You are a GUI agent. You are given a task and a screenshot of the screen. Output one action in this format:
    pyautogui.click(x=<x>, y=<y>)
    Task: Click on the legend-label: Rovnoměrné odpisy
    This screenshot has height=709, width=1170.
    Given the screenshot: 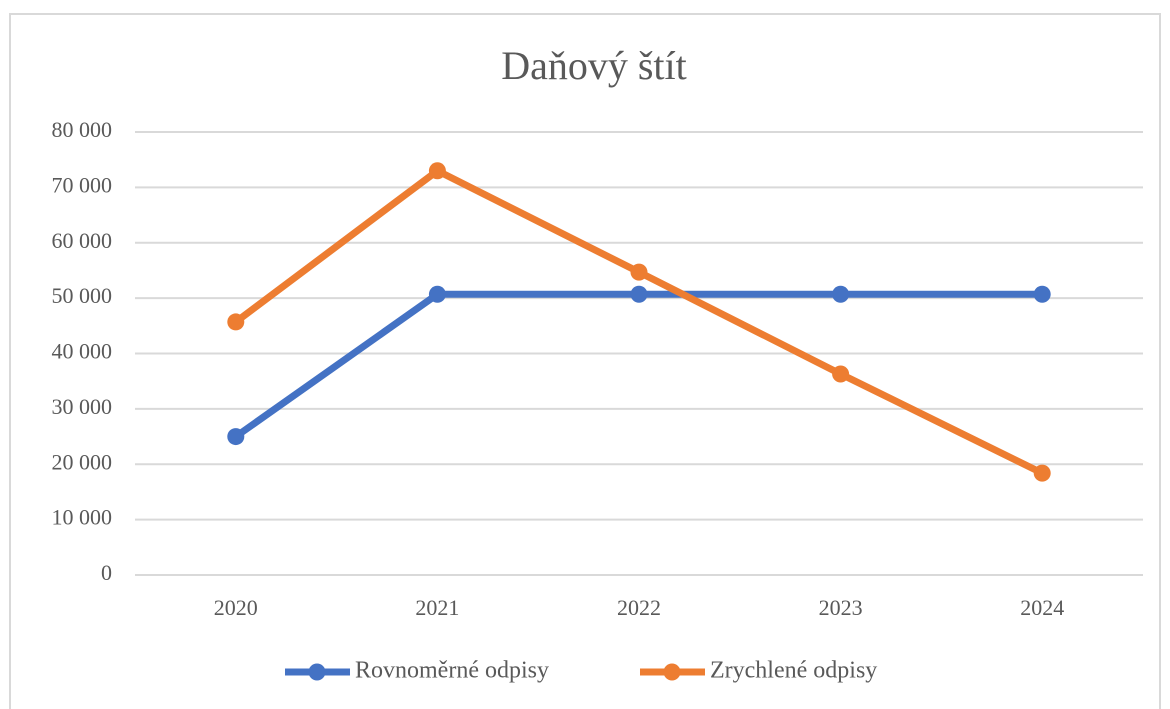 What is the action you would take?
    pyautogui.click(x=452, y=671)
    